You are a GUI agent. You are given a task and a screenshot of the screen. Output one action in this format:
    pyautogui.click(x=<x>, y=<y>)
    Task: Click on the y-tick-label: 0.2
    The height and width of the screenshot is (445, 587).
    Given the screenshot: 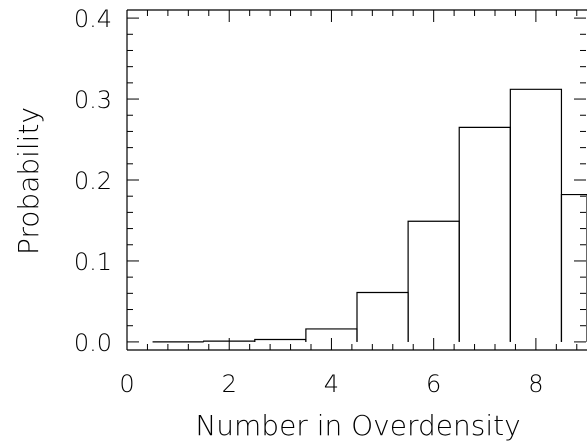 What is the action you would take?
    pyautogui.click(x=93, y=181)
    